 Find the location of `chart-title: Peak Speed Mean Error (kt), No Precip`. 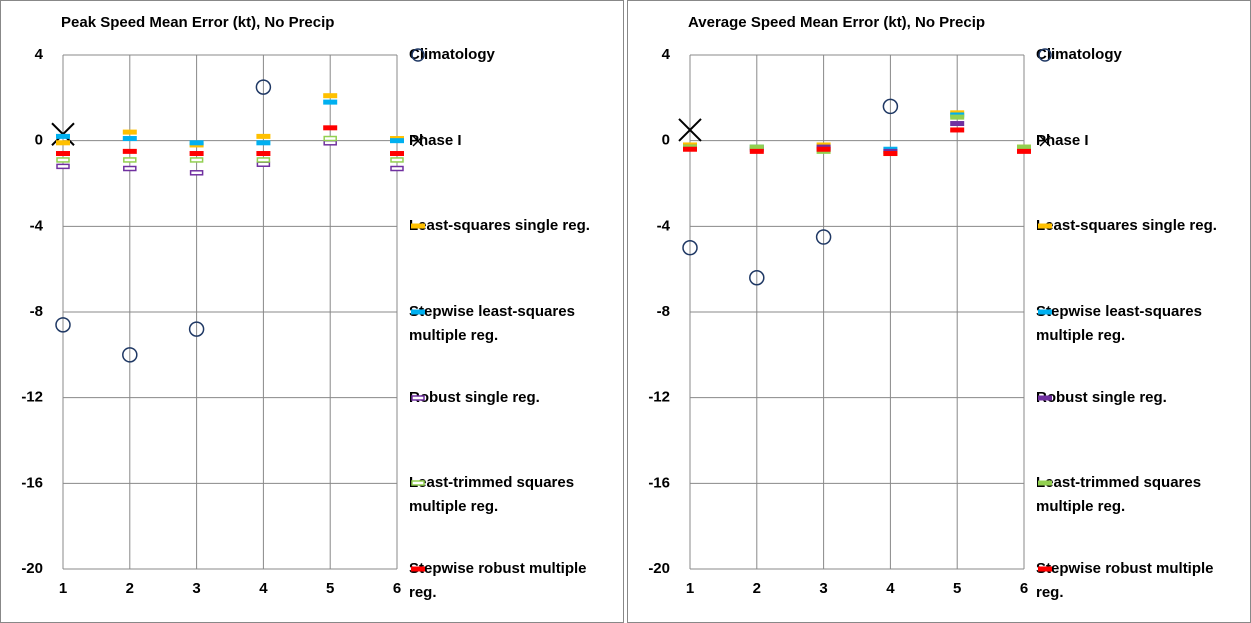

chart-title: Peak Speed Mean Error (kt), No Precip is located at coordinates (197, 22).